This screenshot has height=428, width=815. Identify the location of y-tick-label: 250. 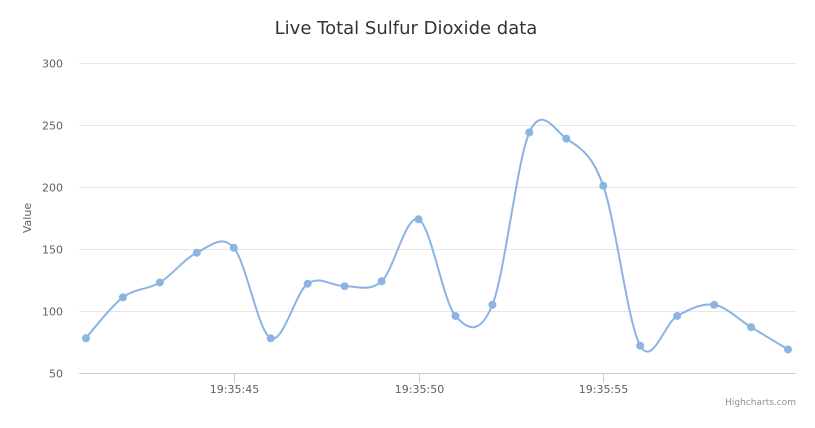
(52, 126).